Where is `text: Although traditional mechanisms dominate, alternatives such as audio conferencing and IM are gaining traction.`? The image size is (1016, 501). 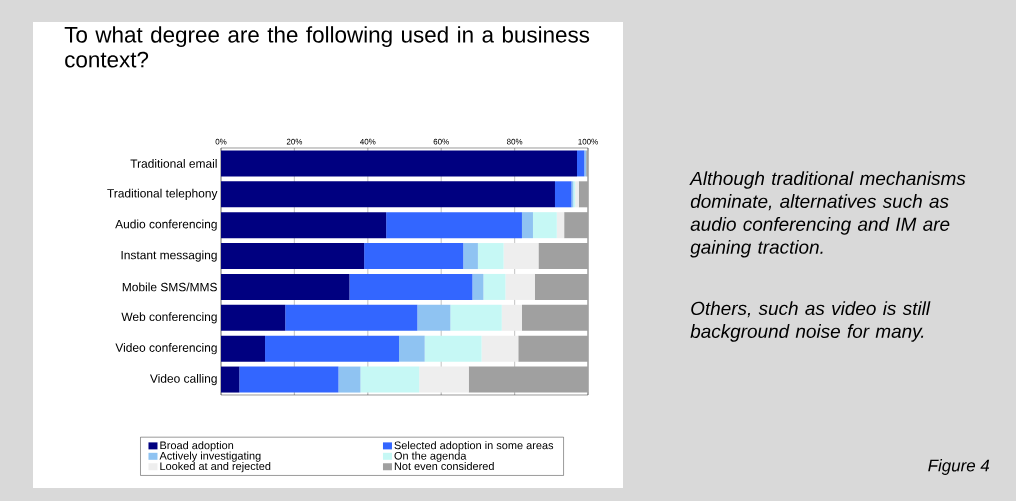
text: Although traditional mechanisms dominate, alternatives such as audio conferencing and IM are gaining traction. is located at coordinates (827, 214).